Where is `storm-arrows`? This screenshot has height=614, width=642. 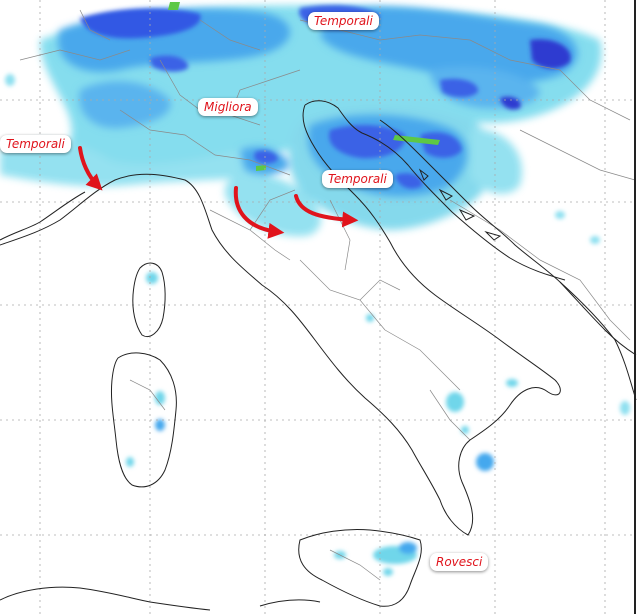 storm-arrows is located at coordinates (218, 192).